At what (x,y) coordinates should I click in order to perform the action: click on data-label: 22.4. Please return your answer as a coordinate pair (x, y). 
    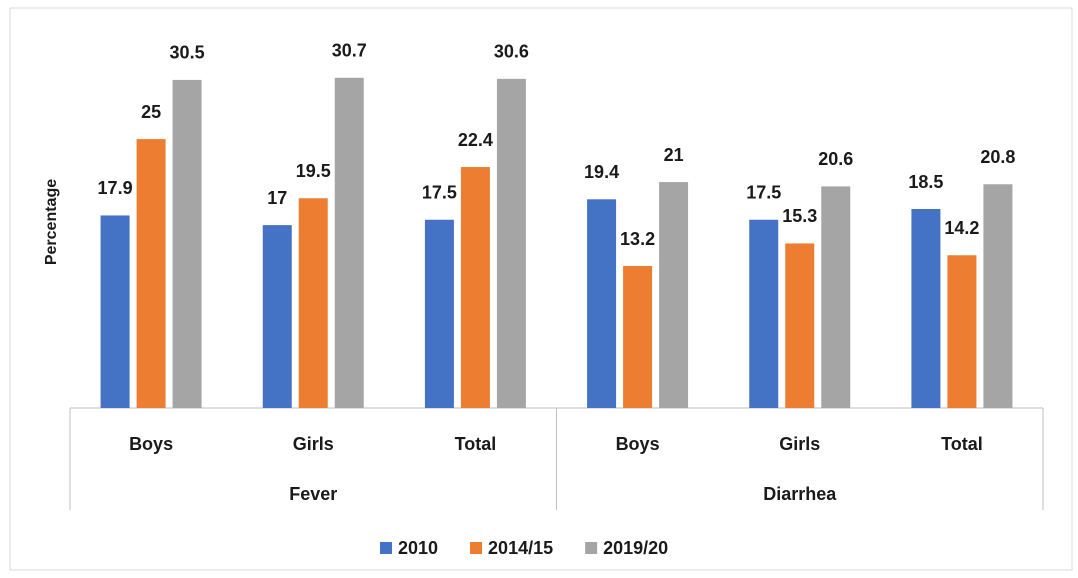
    Looking at the image, I should click on (475, 140).